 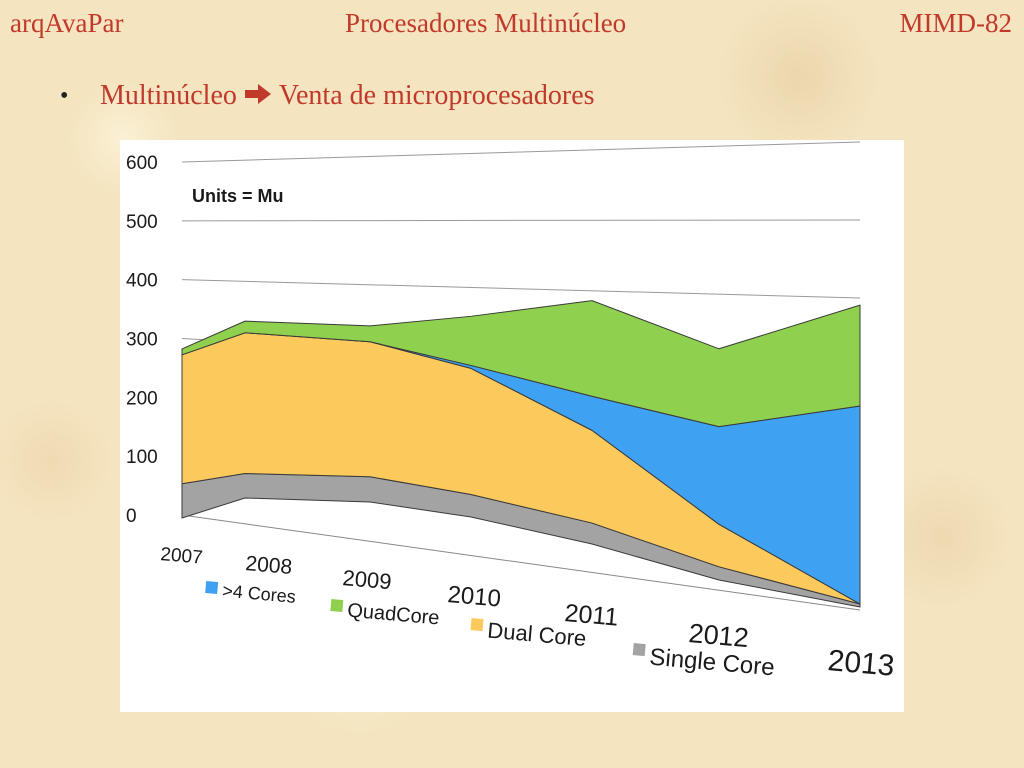 What do you see at coordinates (142, 281) in the screenshot?
I see `y-tick-label: 400` at bounding box center [142, 281].